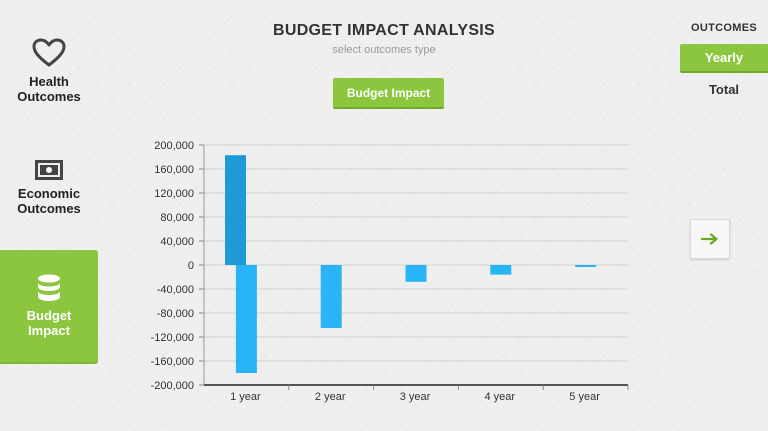  What do you see at coordinates (49, 170) in the screenshot?
I see `banknote-icon` at bounding box center [49, 170].